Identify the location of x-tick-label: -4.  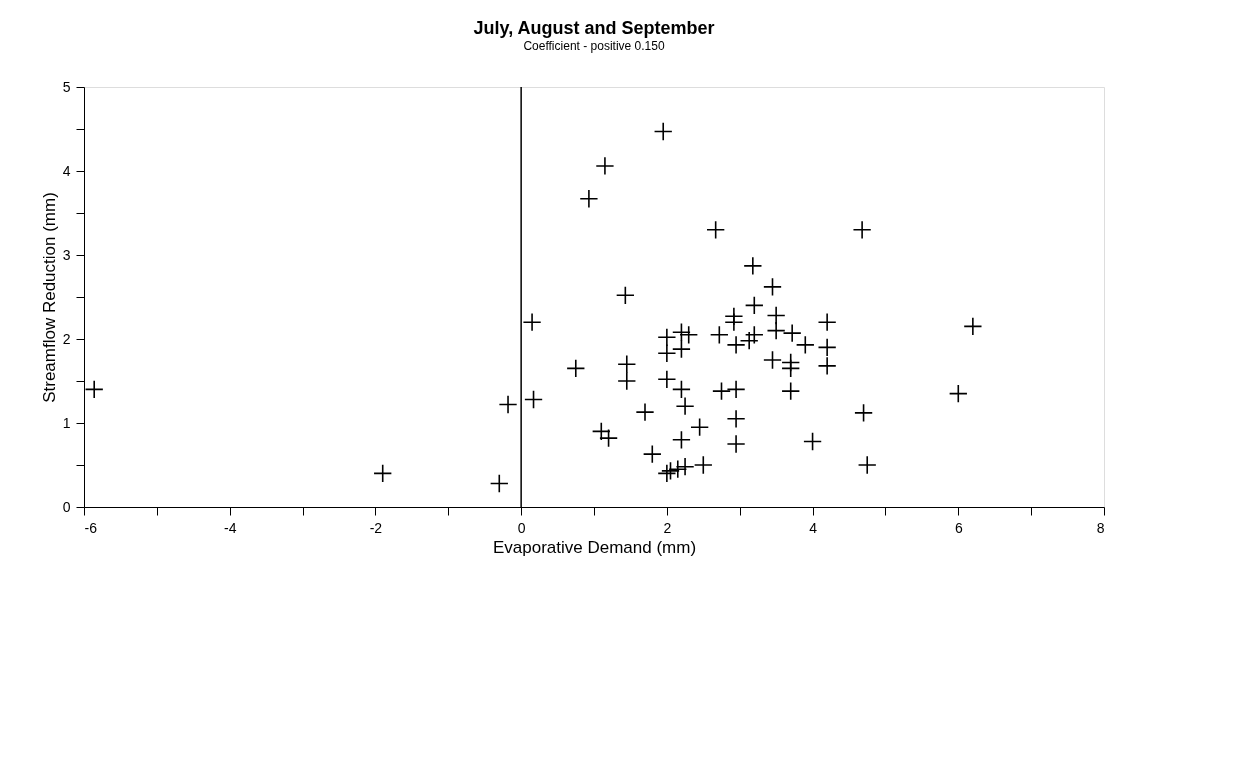
(230, 527).